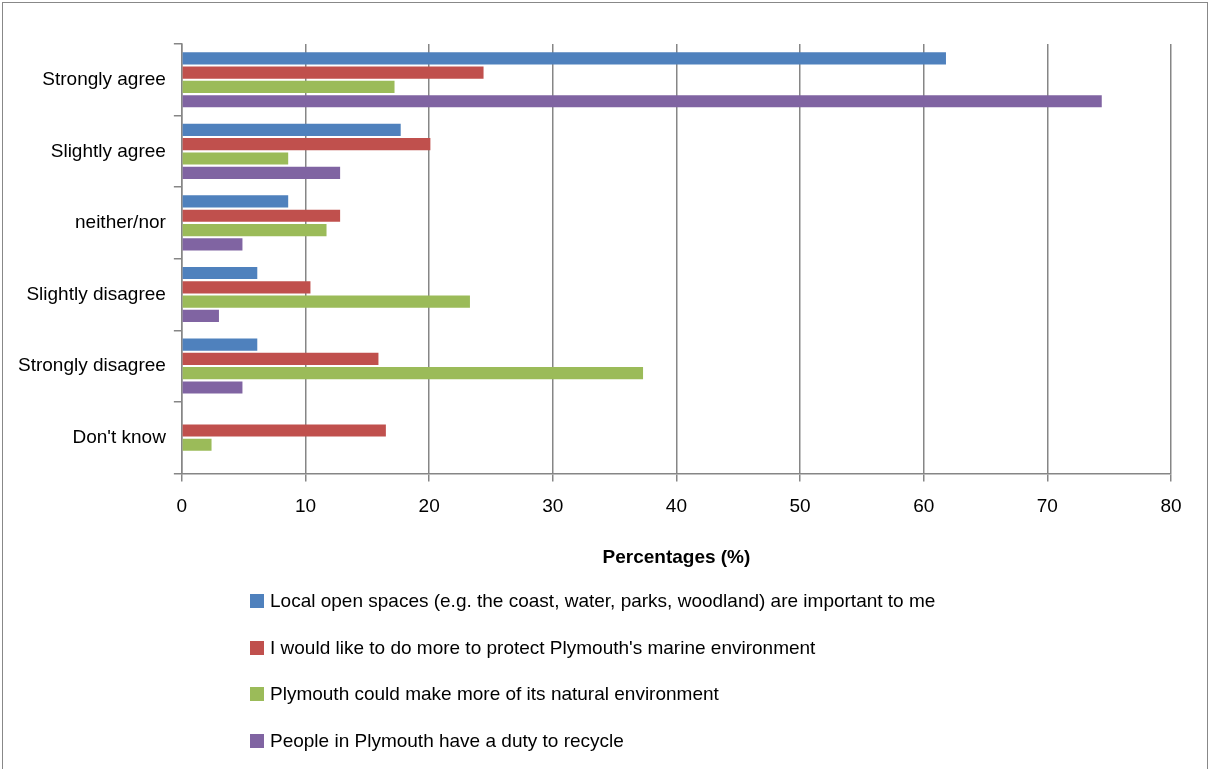 The height and width of the screenshot is (769, 1216). I want to click on y-tick-label: neither/nor, so click(121, 222).